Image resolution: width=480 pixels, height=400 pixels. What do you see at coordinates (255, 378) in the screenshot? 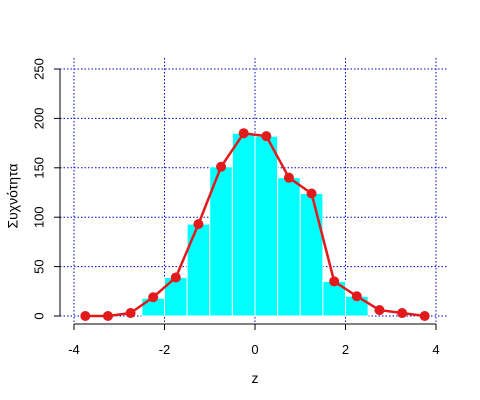
I see `x-axis-label: z` at bounding box center [255, 378].